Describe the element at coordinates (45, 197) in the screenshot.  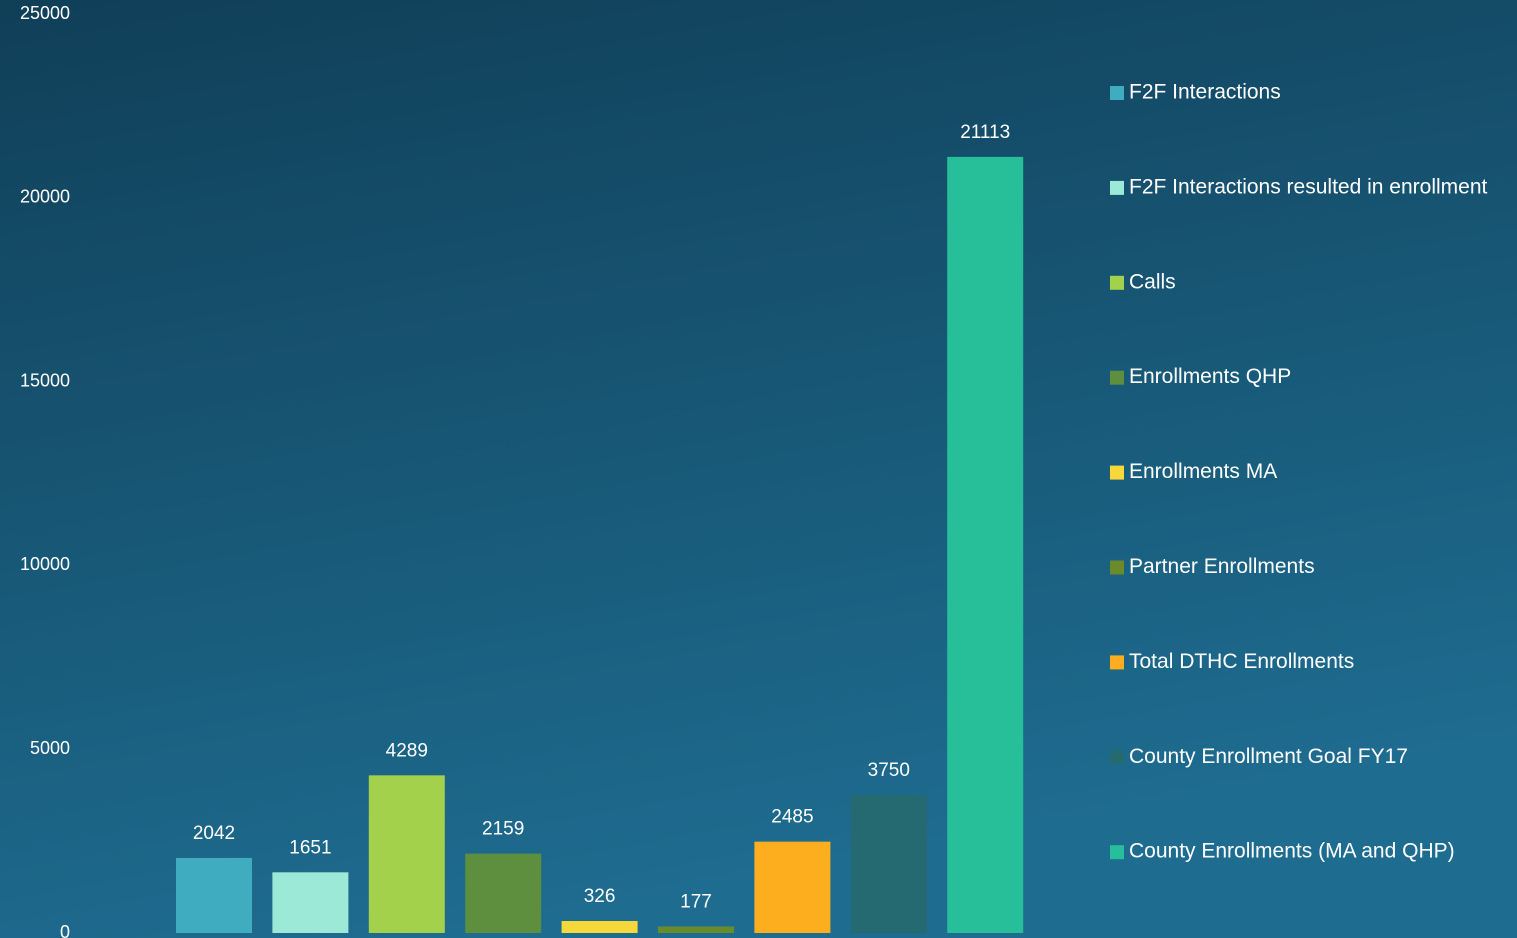
I see `y-tick-label: 20000` at that location.